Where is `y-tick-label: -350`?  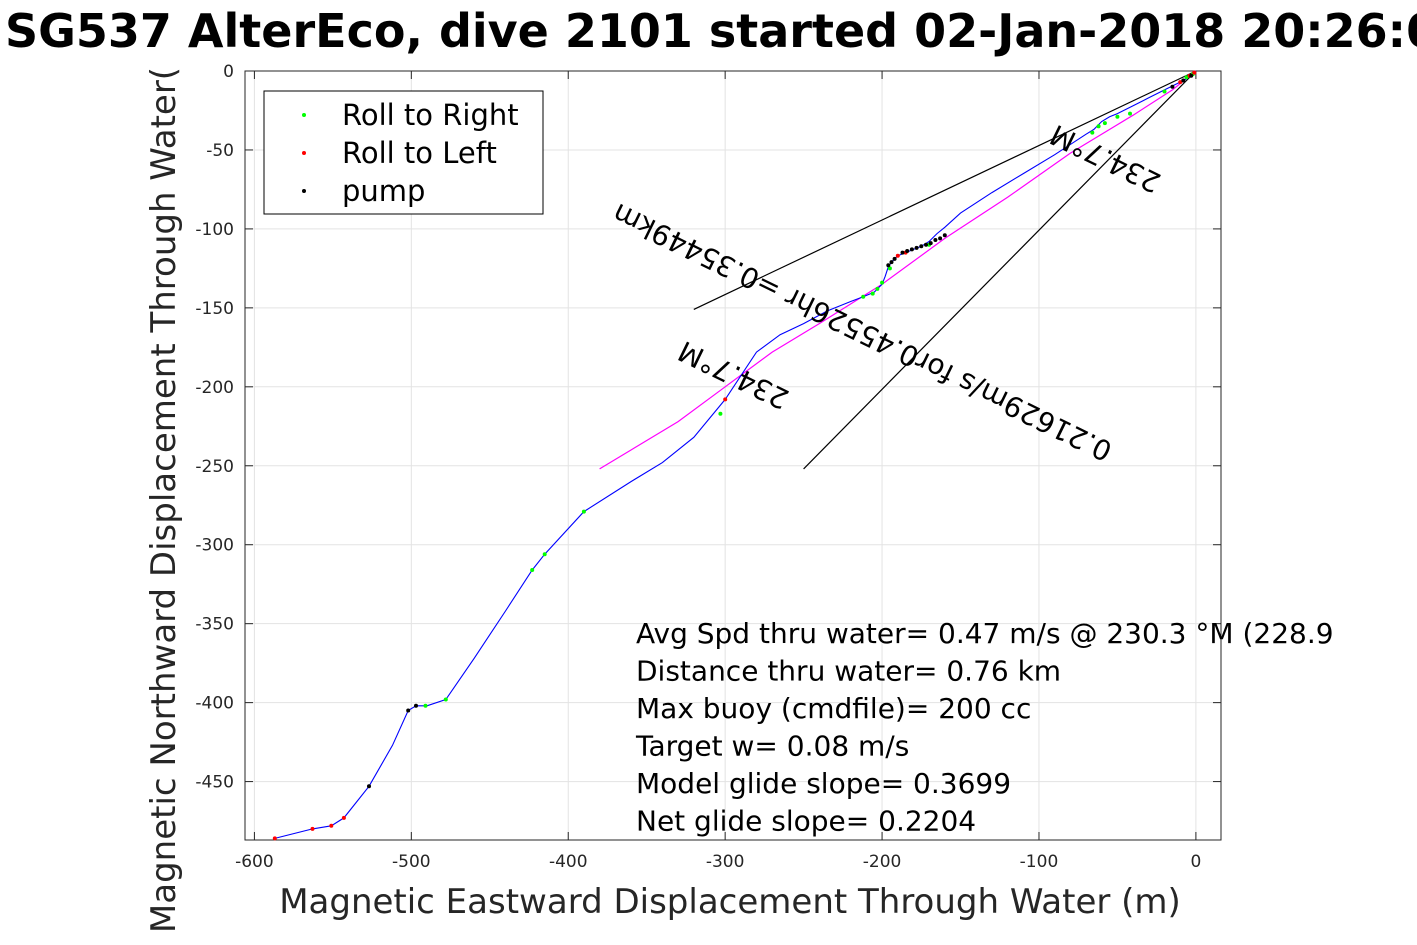 y-tick-label: -350 is located at coordinates (214, 625).